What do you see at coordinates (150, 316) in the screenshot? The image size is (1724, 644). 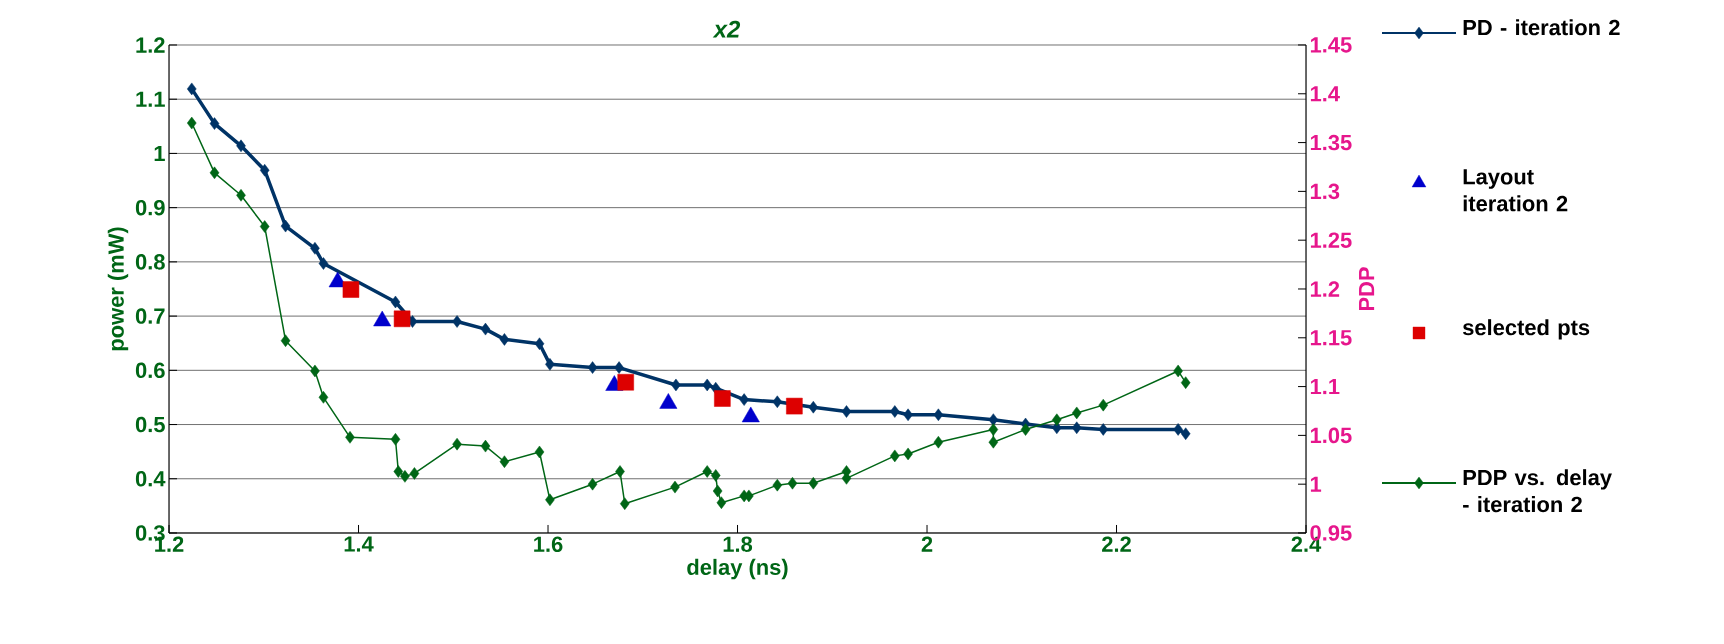 I see `y-tick-label: 0.7` at bounding box center [150, 316].